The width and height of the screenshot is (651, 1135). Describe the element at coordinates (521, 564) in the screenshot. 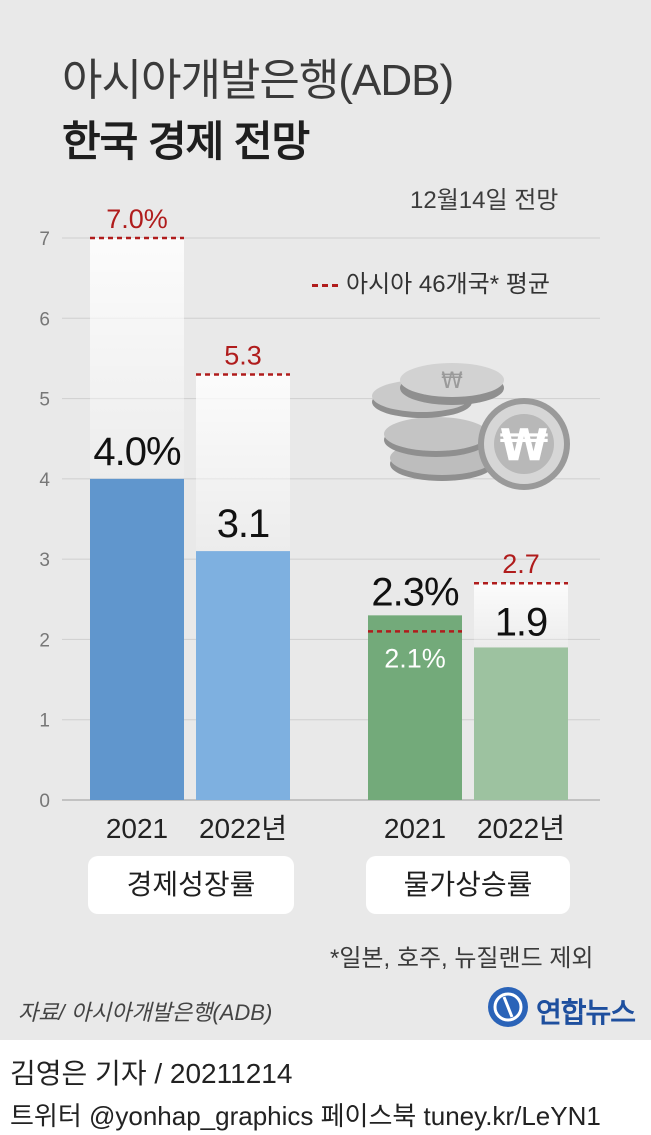

I see `asia-average-label: 2.7` at that location.